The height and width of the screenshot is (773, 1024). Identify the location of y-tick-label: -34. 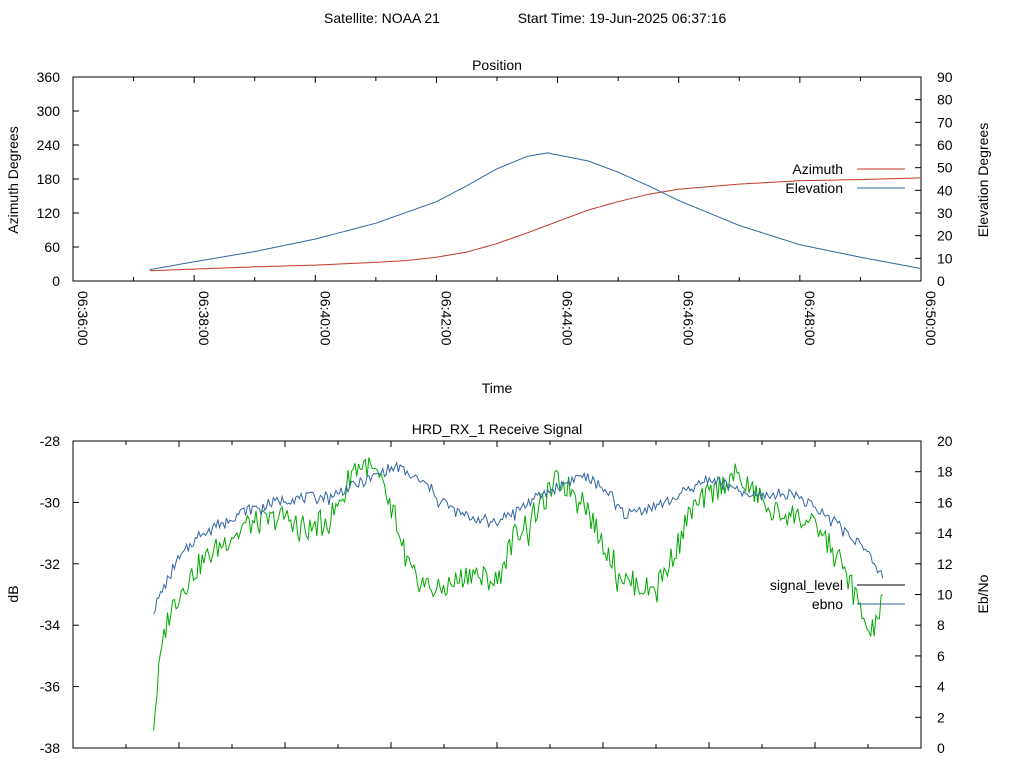
(50, 625).